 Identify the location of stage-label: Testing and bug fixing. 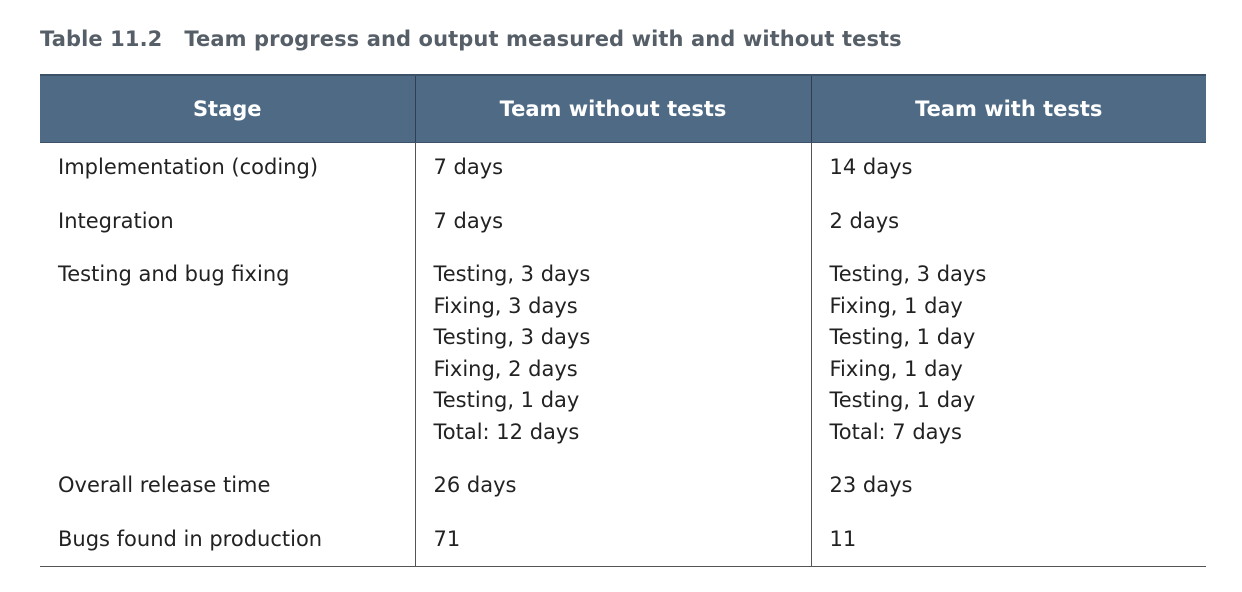
(174, 274).